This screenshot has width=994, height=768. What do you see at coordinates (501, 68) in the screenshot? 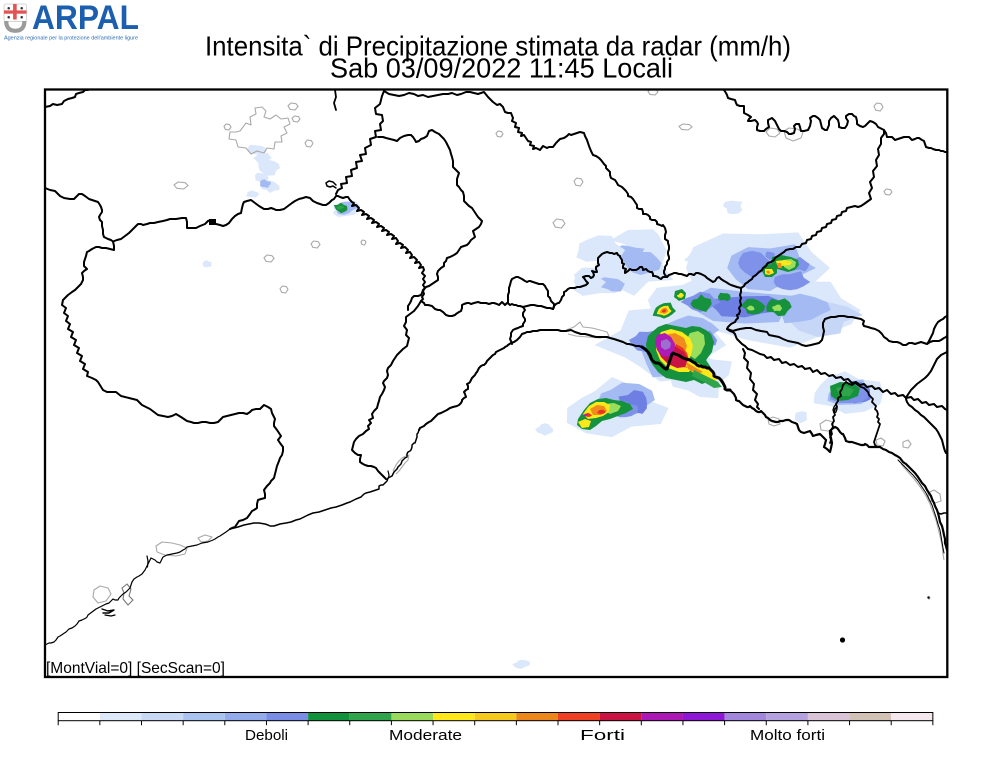
I see `svg-text: Sab 03/09/2022 11:45 Locali` at bounding box center [501, 68].